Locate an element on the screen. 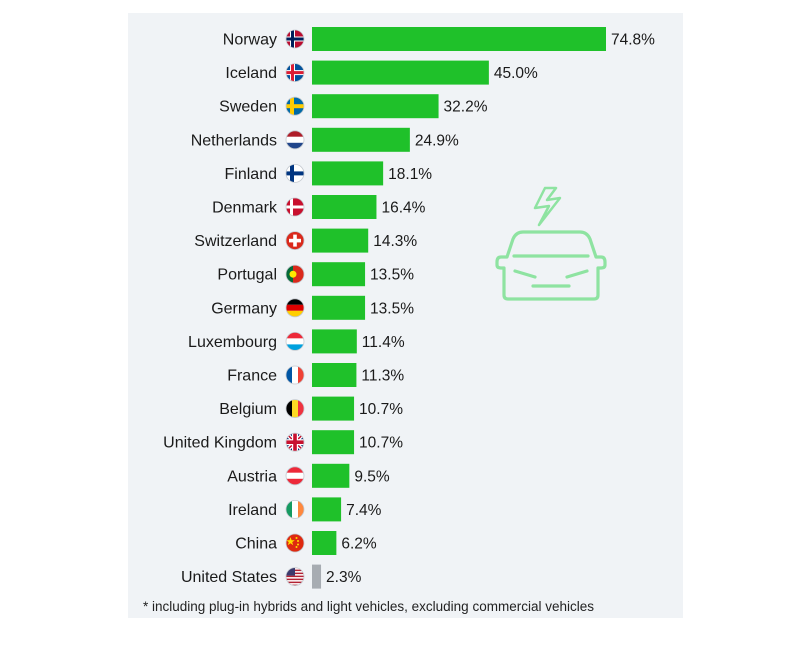  category-label: Germany is located at coordinates (244, 308).